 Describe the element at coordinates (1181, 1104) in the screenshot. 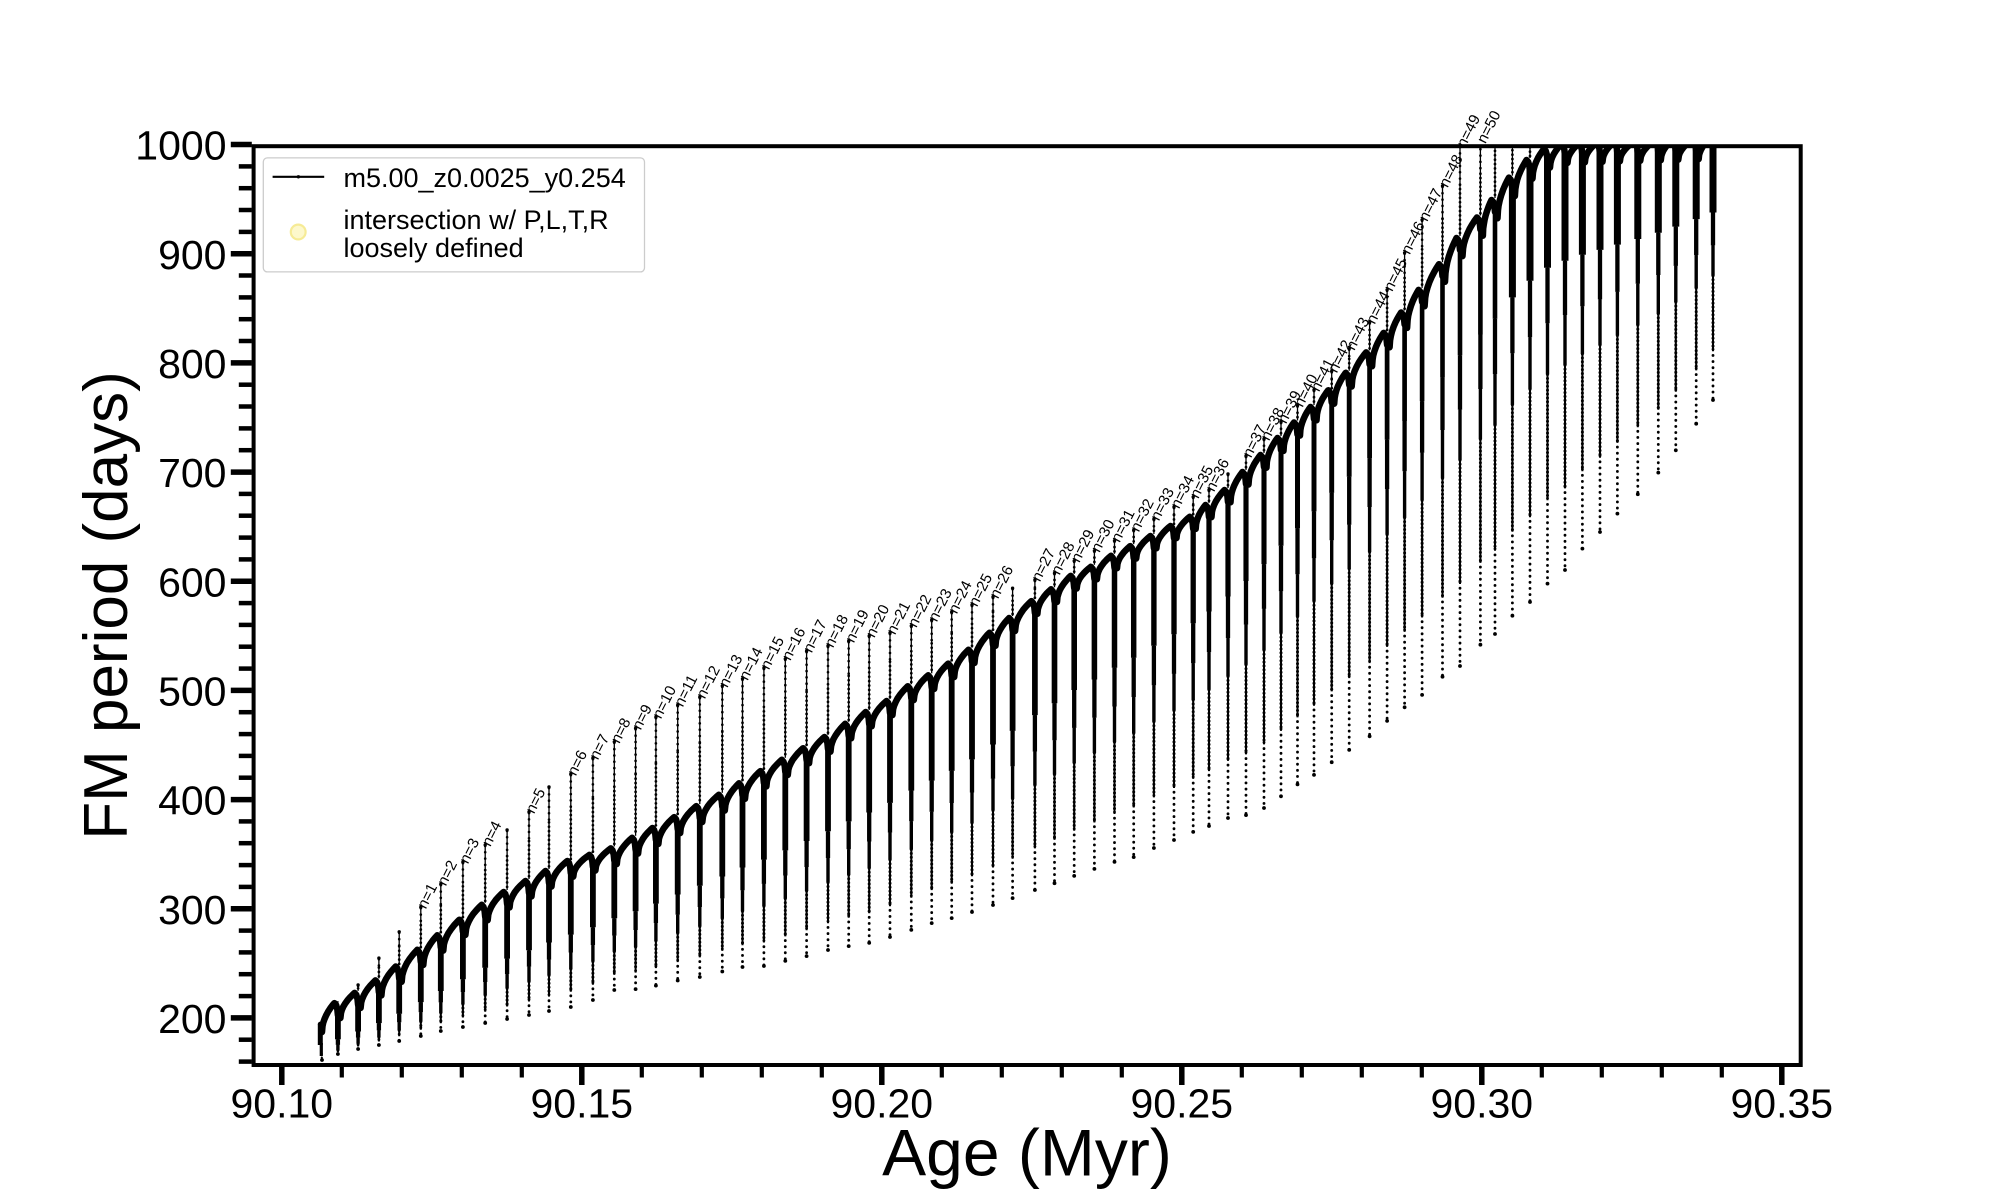

I see `svg-text: 90.25` at that location.